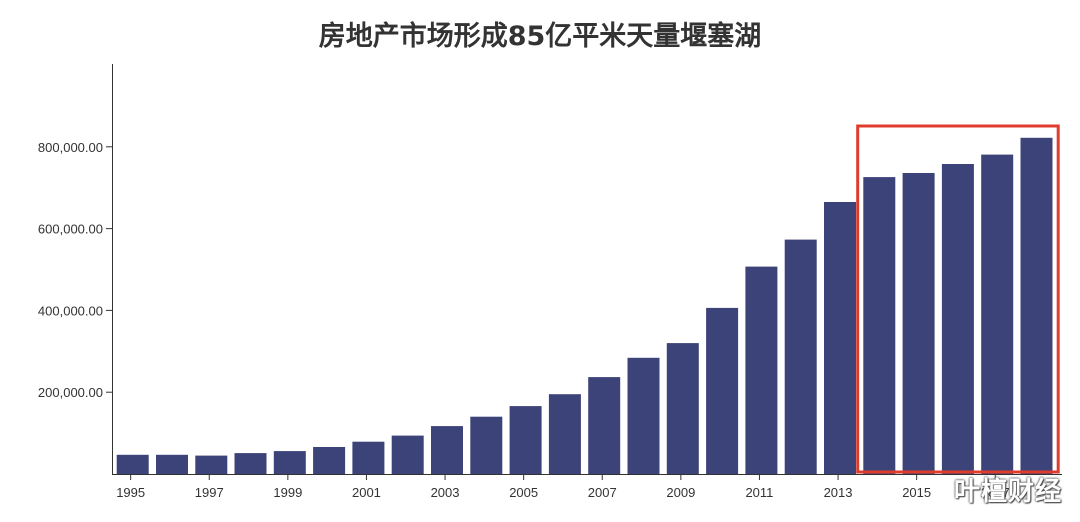  I want to click on bar-1995, so click(132, 464).